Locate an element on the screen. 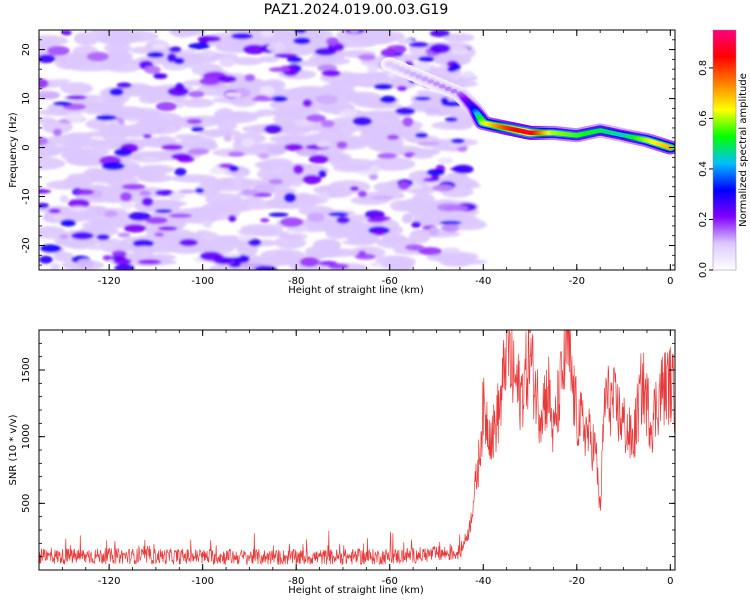  y-tick-label: 1500 is located at coordinates (26, 369).